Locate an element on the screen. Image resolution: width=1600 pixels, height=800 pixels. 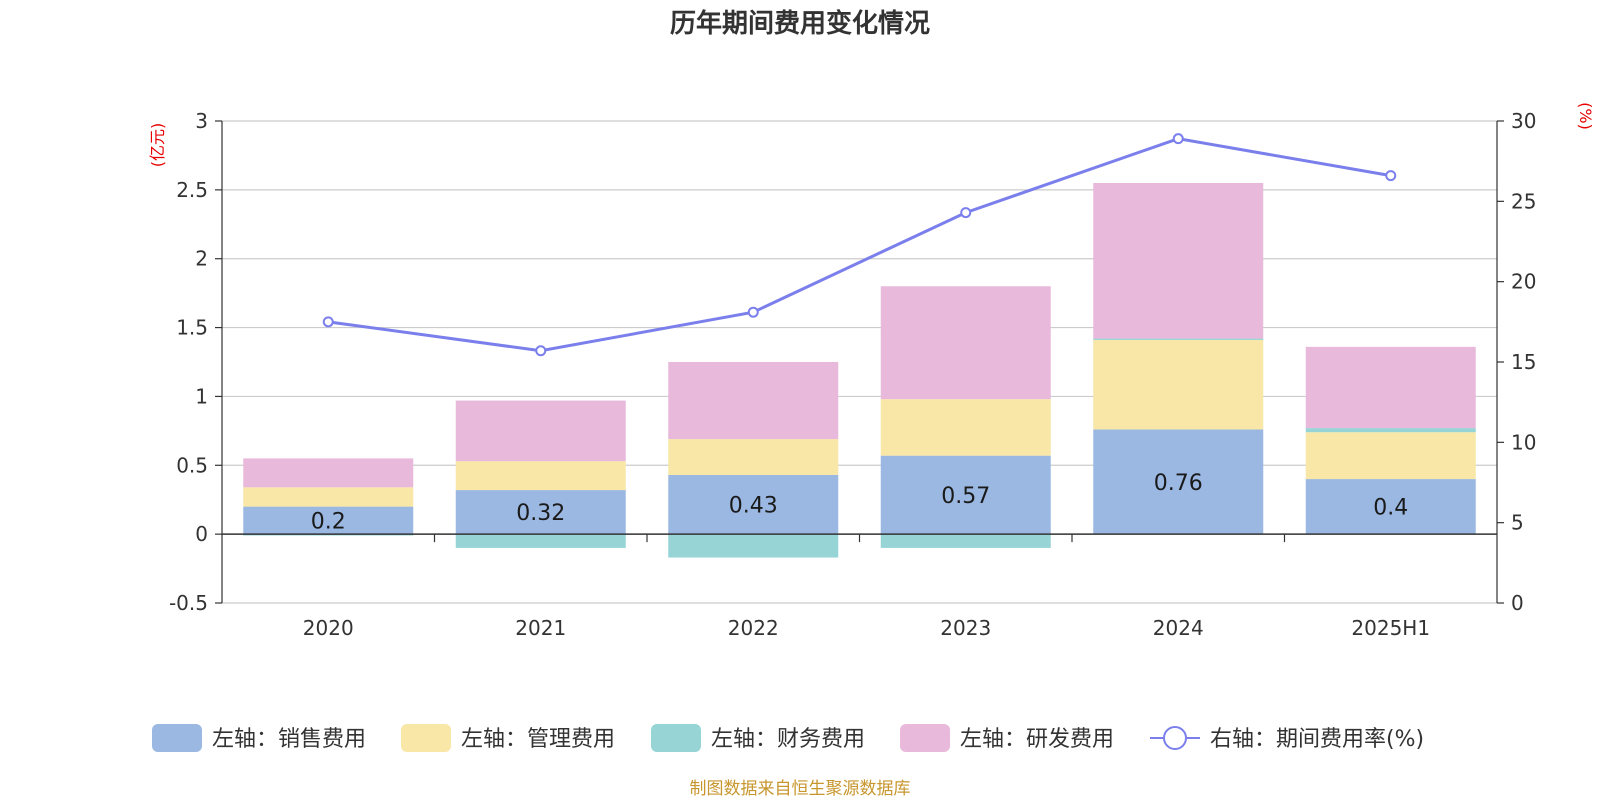
bar-value-label: 0.43 is located at coordinates (753, 506).